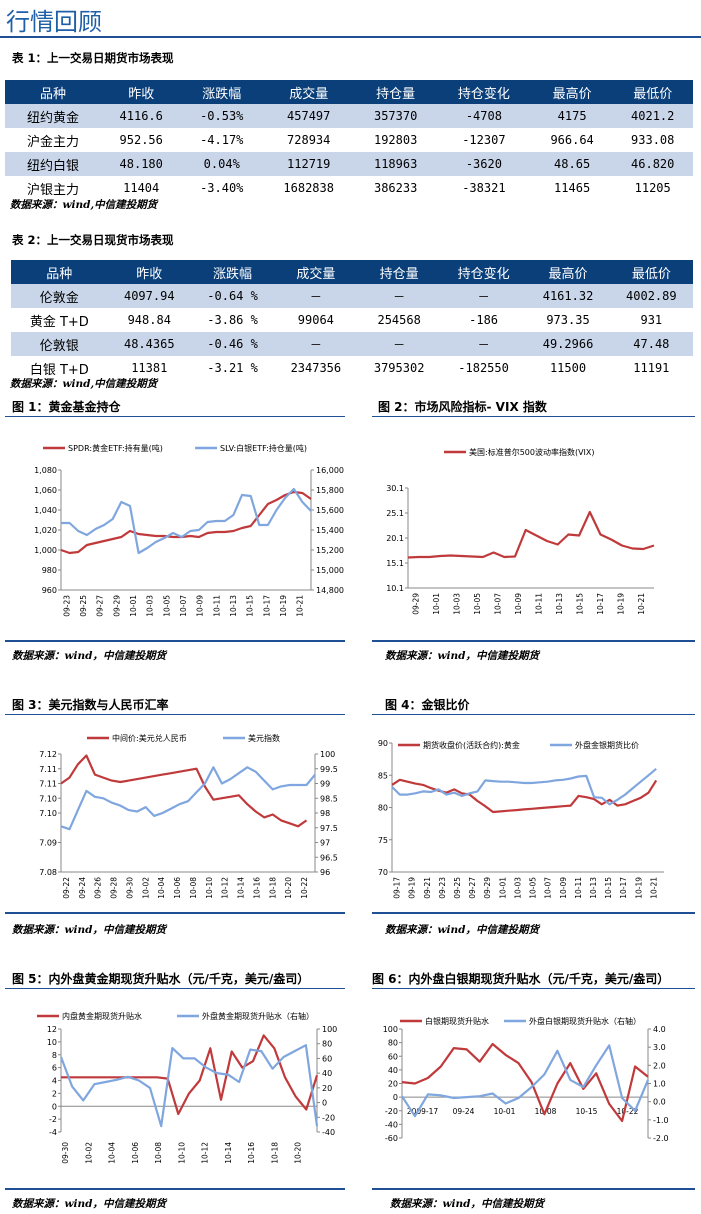 The image size is (701, 1214). What do you see at coordinates (83, 606) in the screenshot?
I see `x-tick-label: 09-25` at bounding box center [83, 606].